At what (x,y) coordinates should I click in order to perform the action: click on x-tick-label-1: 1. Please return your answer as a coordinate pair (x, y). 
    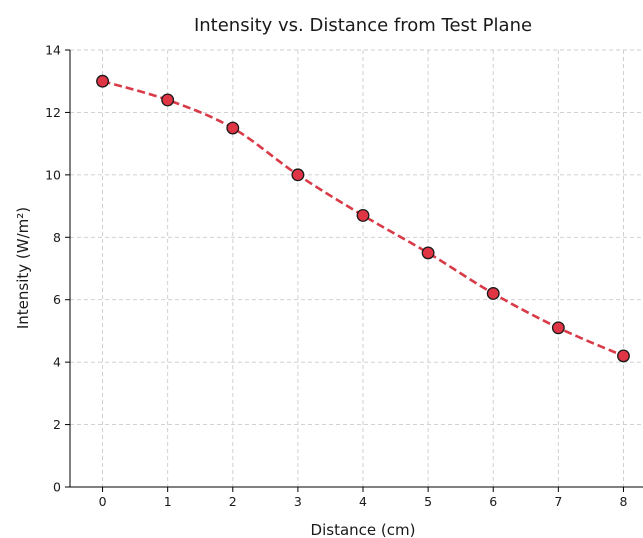
    Looking at the image, I should click on (168, 501).